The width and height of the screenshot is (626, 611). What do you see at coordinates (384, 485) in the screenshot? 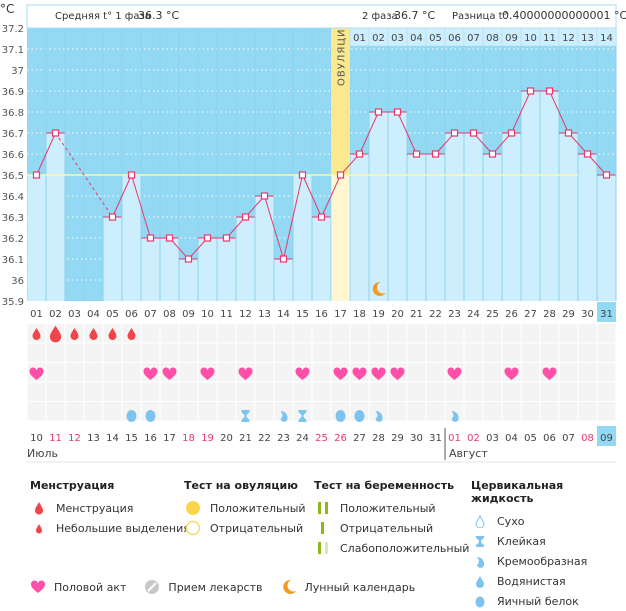
I see `legend-title: Тест на беременность` at bounding box center [384, 485].